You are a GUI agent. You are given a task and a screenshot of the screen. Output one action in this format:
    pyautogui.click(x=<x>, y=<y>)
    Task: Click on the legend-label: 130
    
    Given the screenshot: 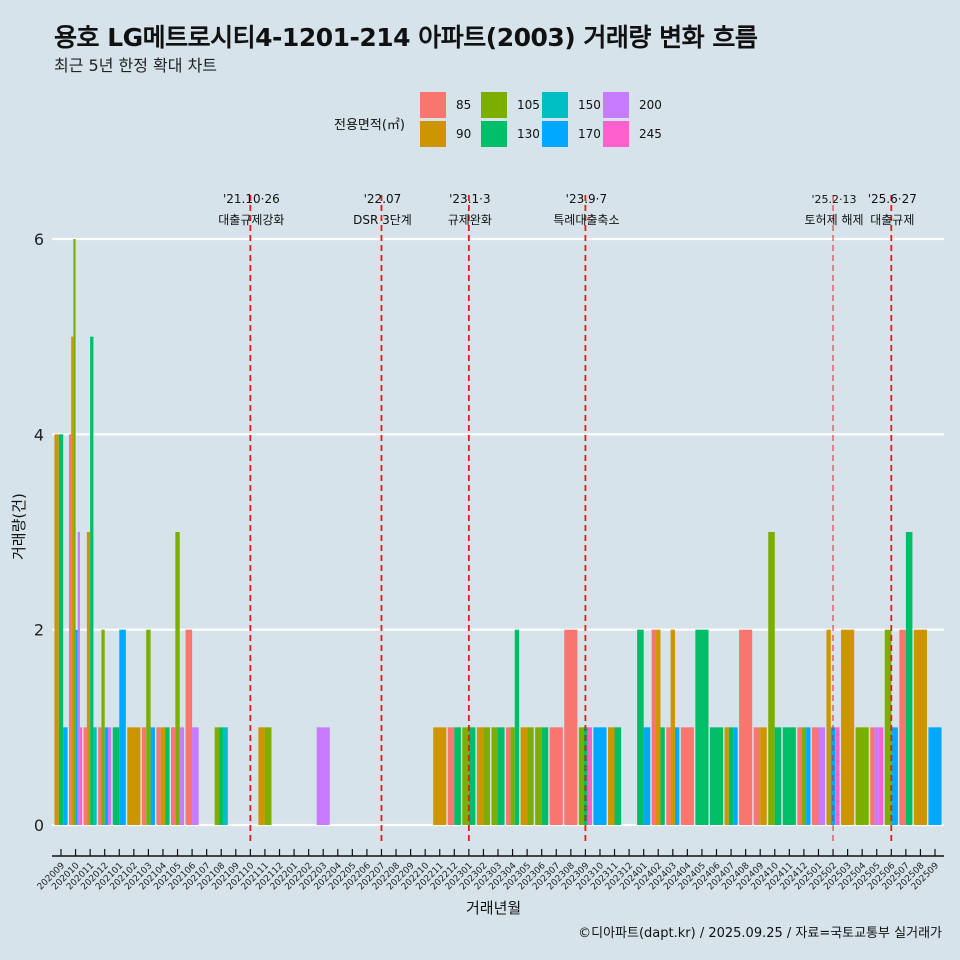 What is the action you would take?
    pyautogui.click(x=528, y=134)
    